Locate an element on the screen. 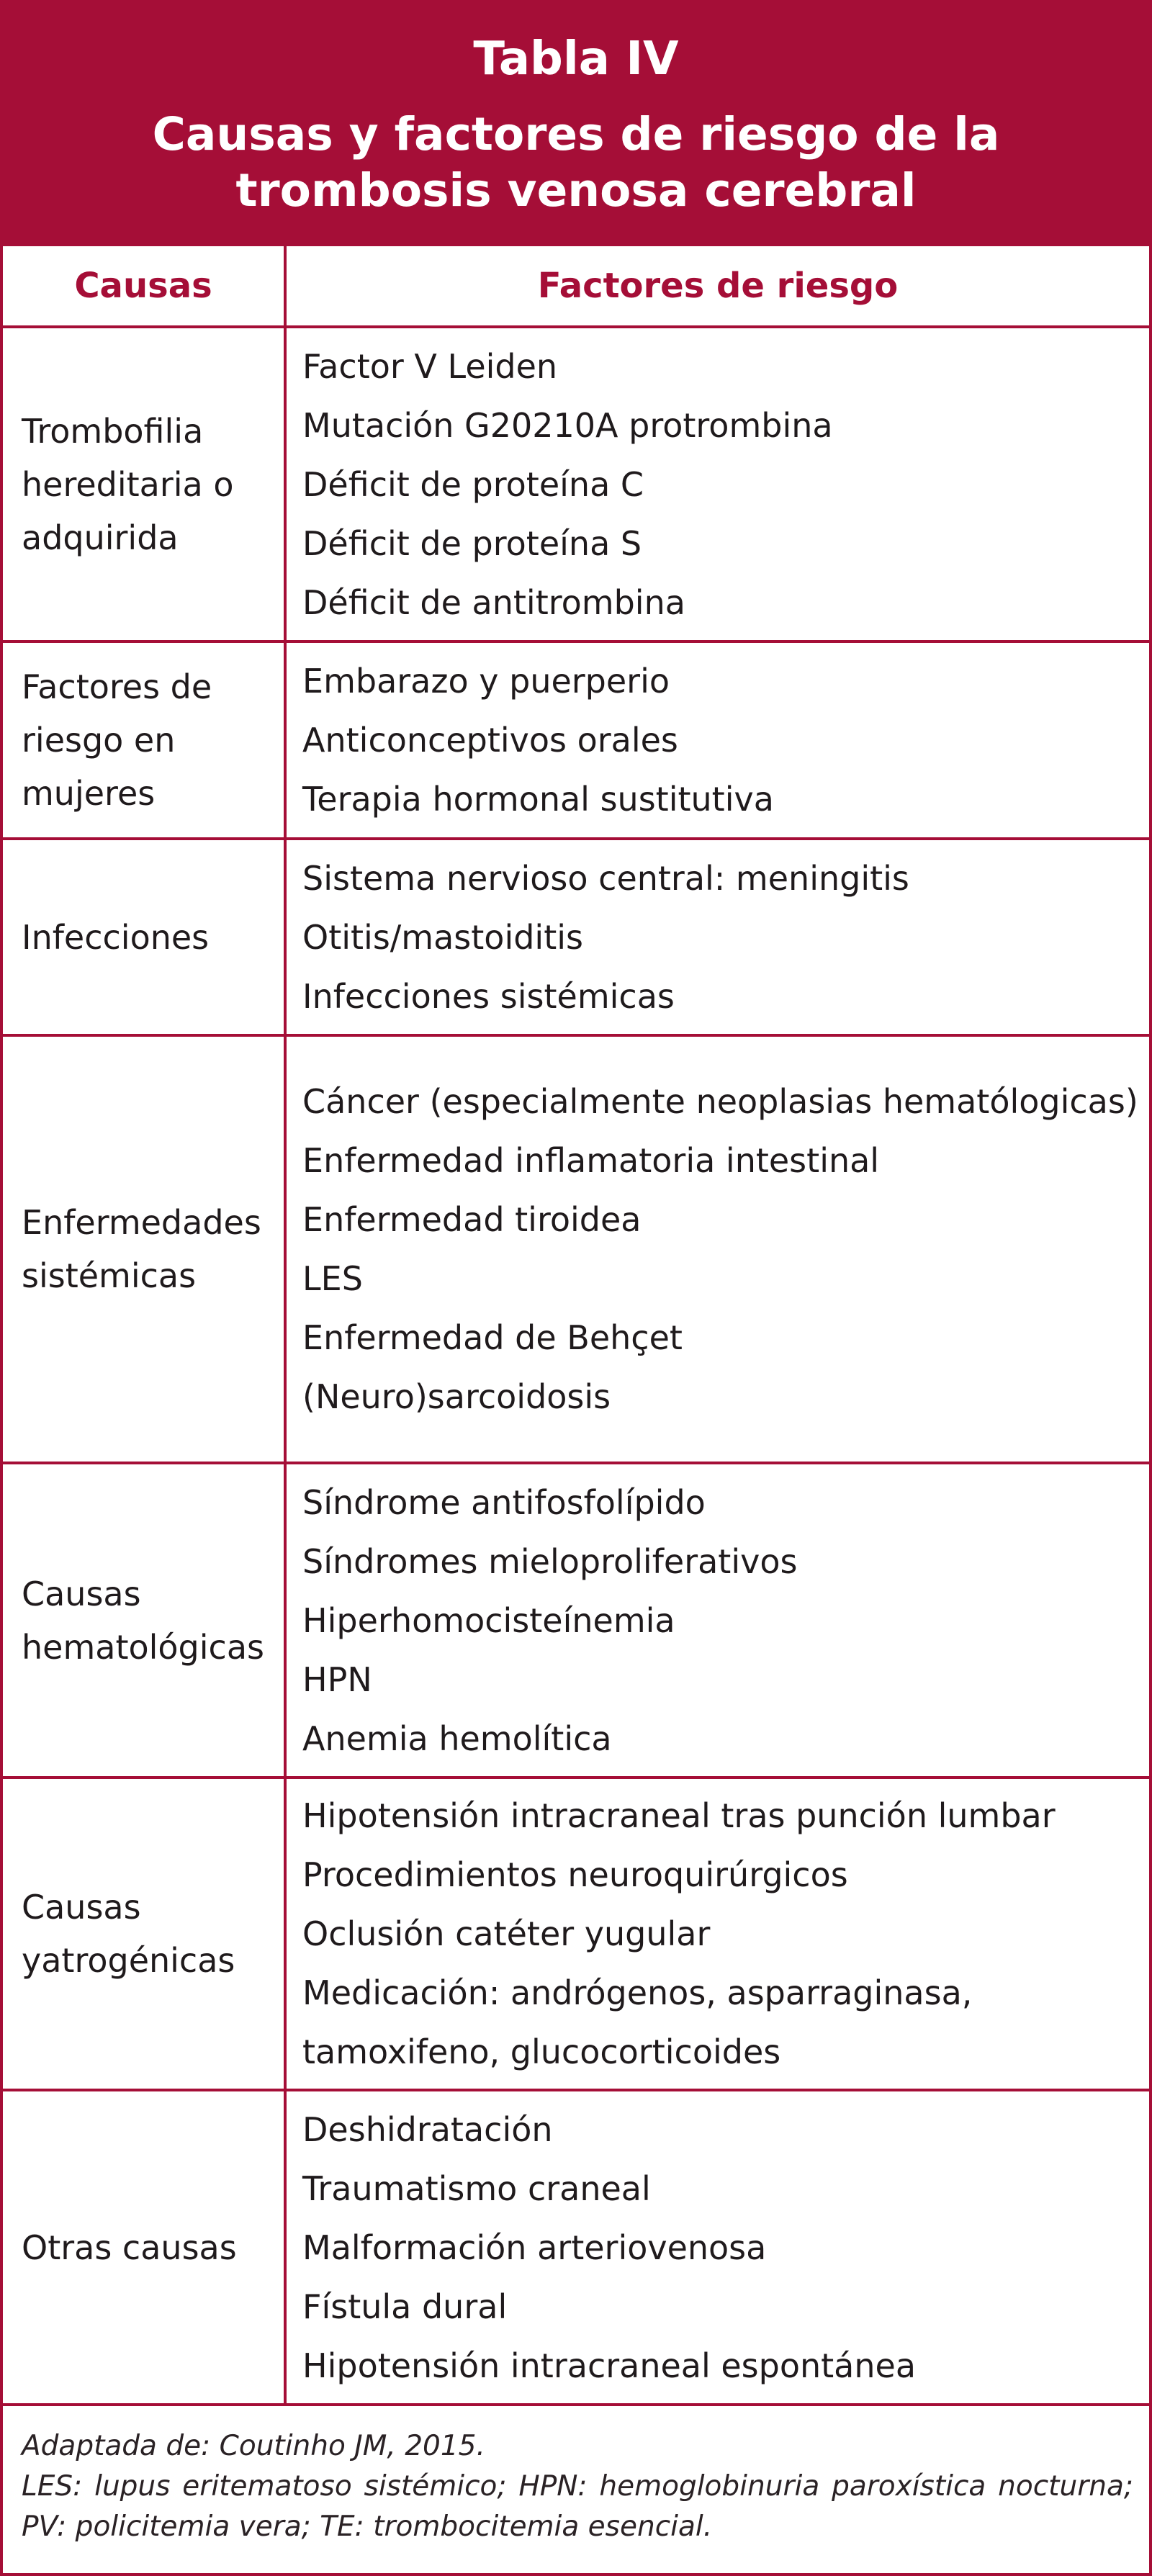 This screenshot has width=1152, height=2576. column-header-causes: Causas is located at coordinates (145, 287).